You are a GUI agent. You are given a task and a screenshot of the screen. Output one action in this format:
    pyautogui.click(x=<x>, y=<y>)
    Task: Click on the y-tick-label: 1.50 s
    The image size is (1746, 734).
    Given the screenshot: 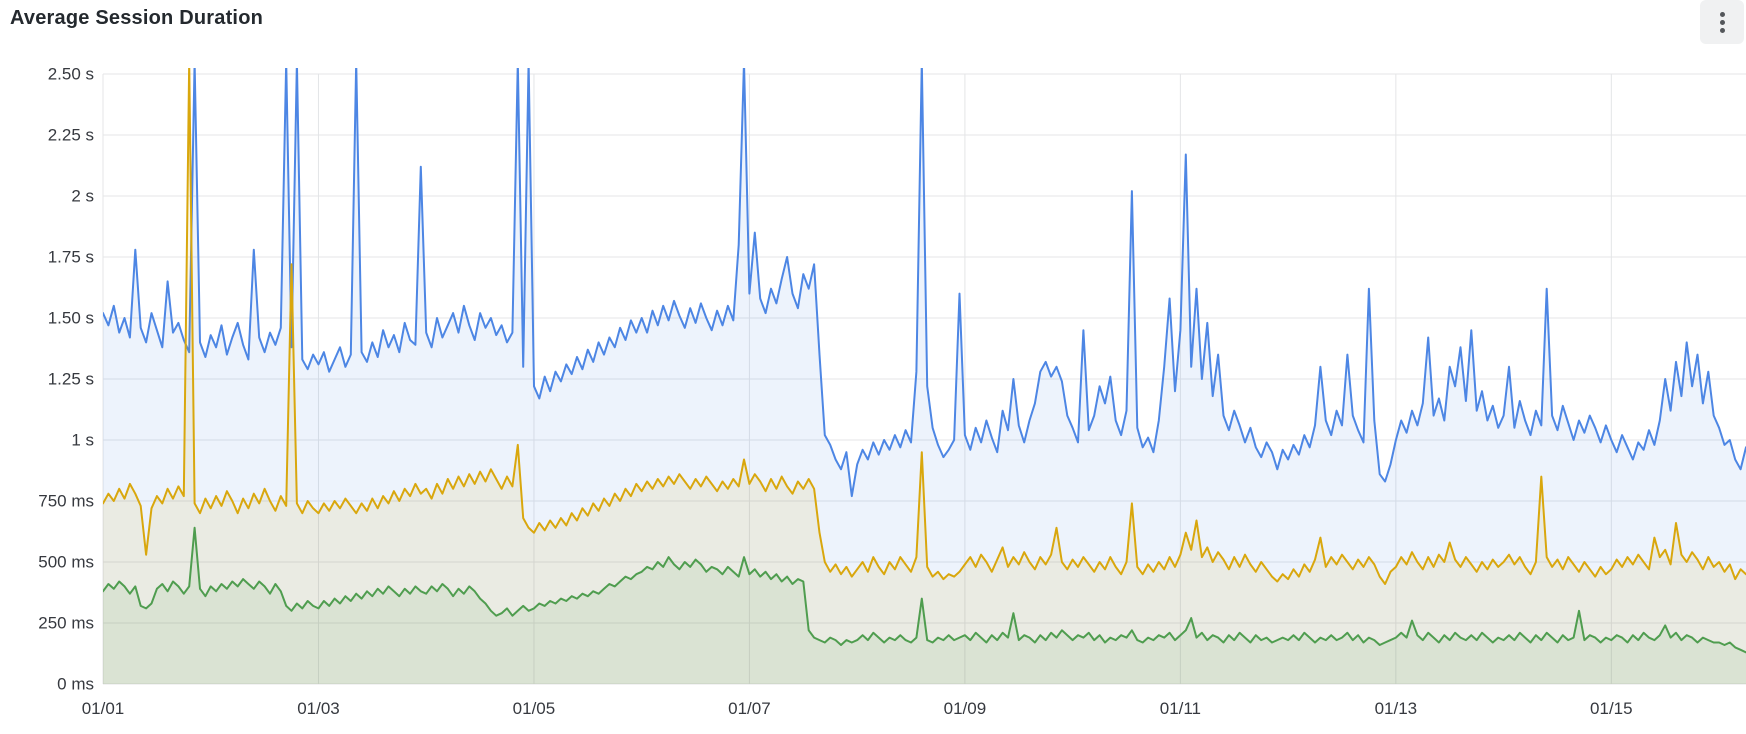 What is the action you would take?
    pyautogui.click(x=71, y=317)
    